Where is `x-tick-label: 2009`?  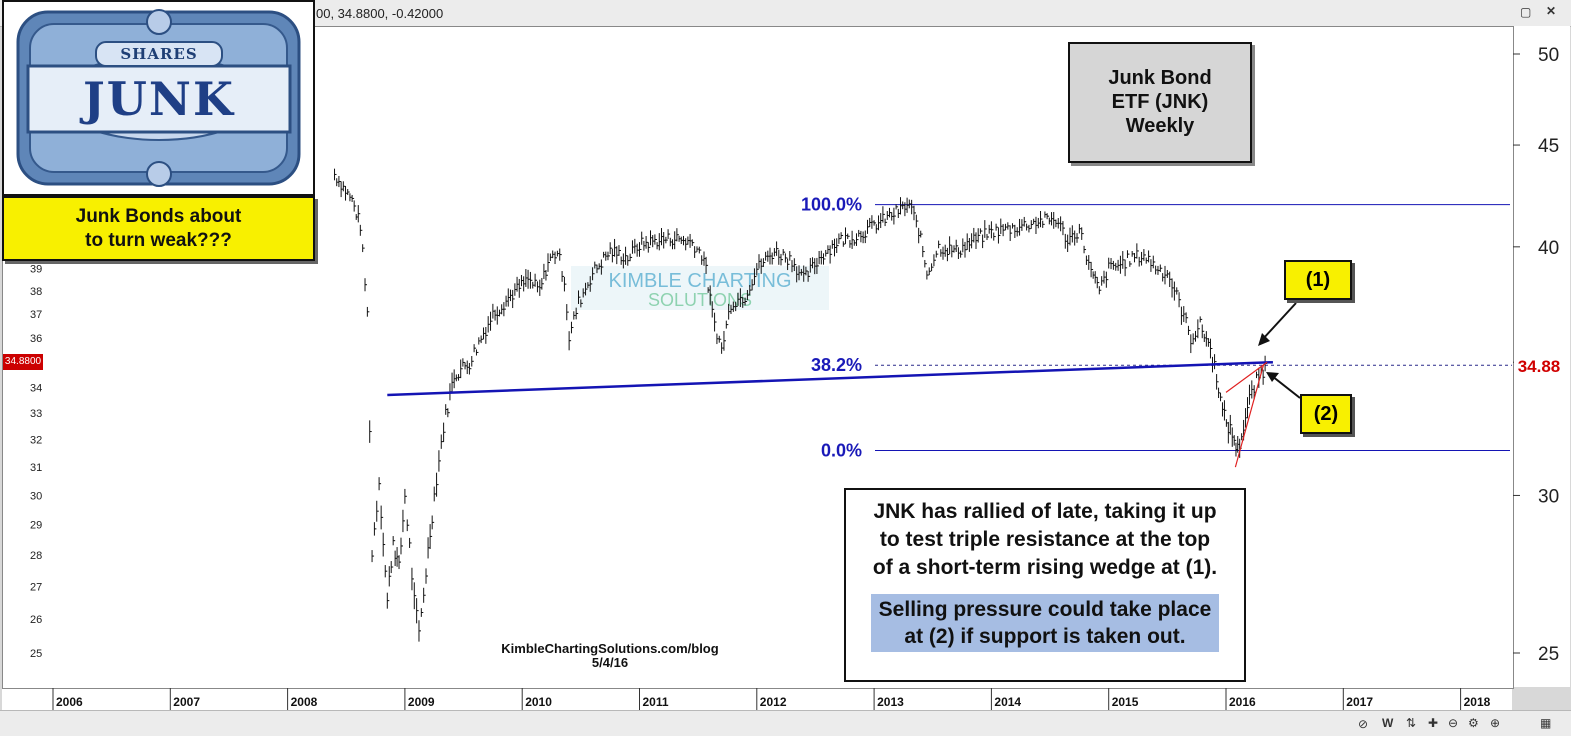
x-tick-label: 2009 is located at coordinates (421, 702).